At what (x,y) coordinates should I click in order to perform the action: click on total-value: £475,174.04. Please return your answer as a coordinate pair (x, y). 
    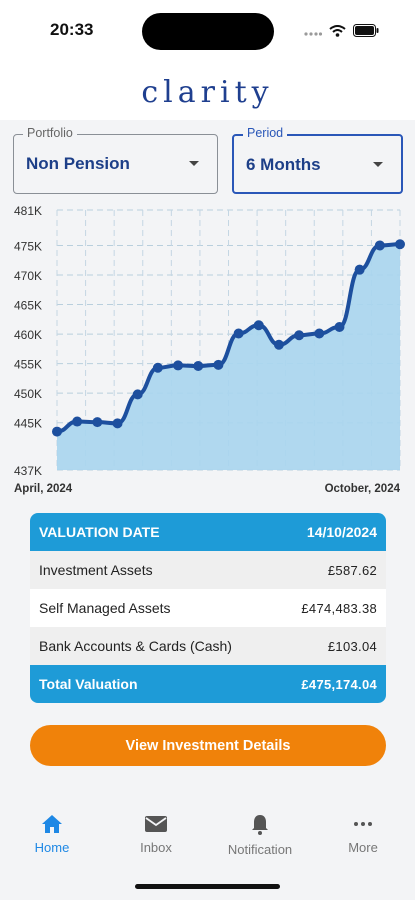
    Looking at the image, I should click on (339, 684).